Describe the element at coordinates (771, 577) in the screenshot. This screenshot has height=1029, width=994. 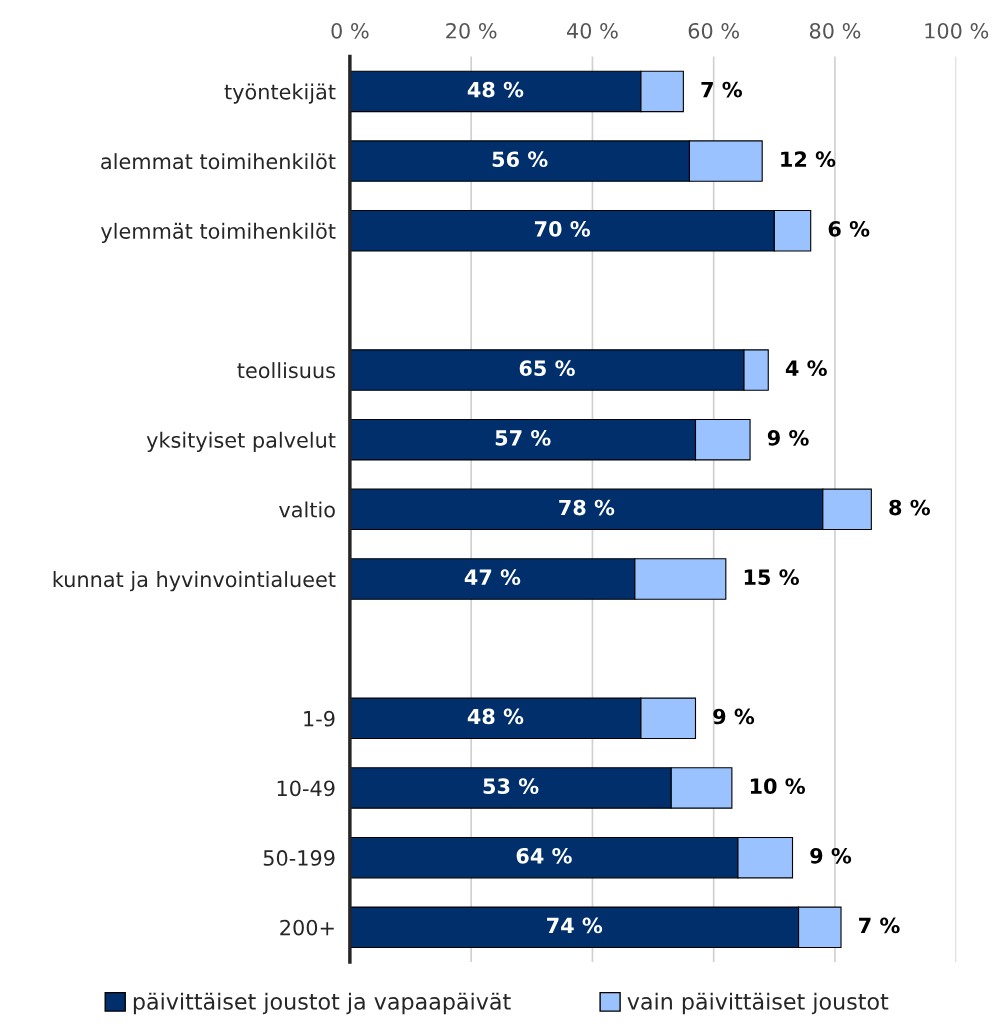
I see `data-label: 15 %` at that location.